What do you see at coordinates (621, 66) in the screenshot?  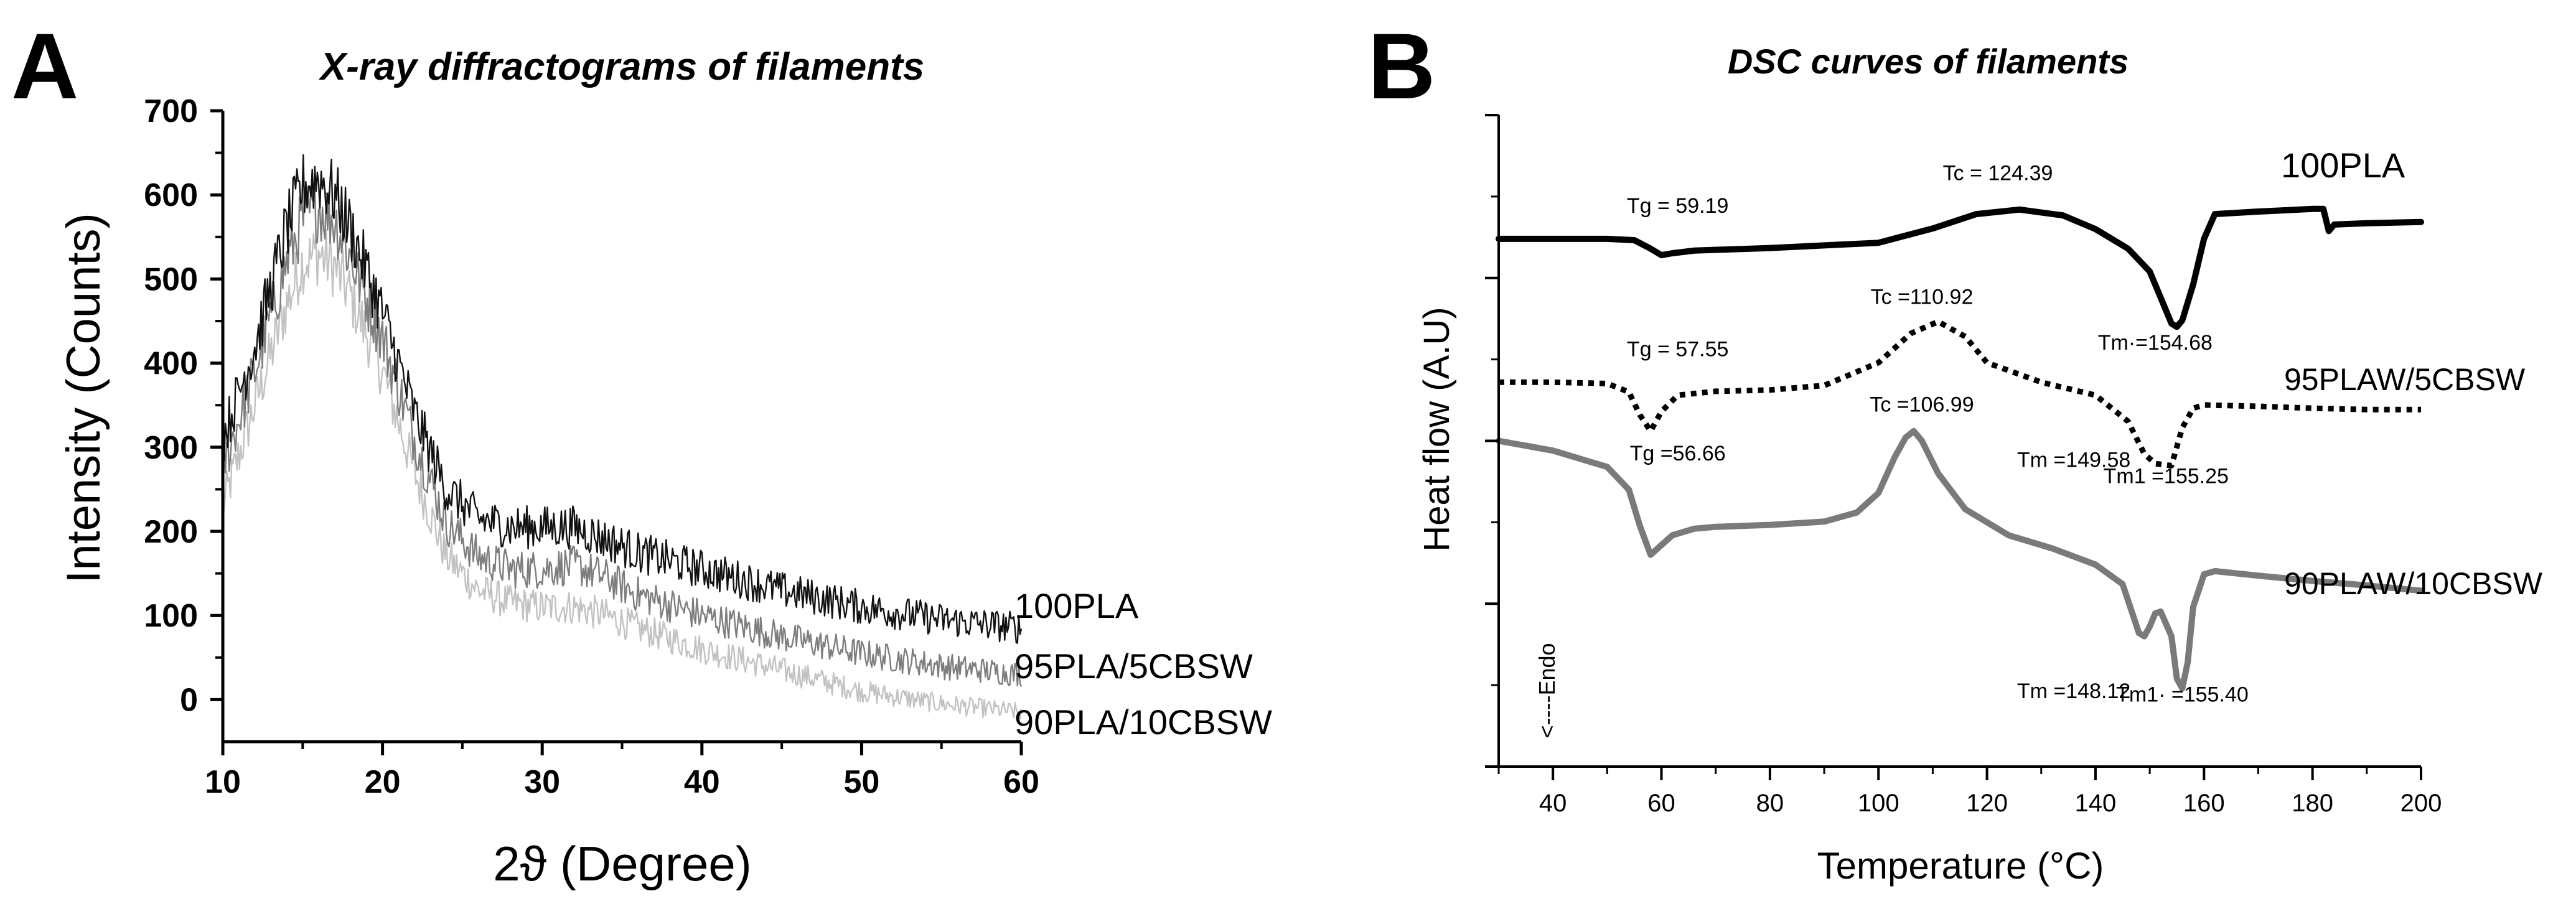 I see `chart-a-title: X-ray diffractograms of filaments` at bounding box center [621, 66].